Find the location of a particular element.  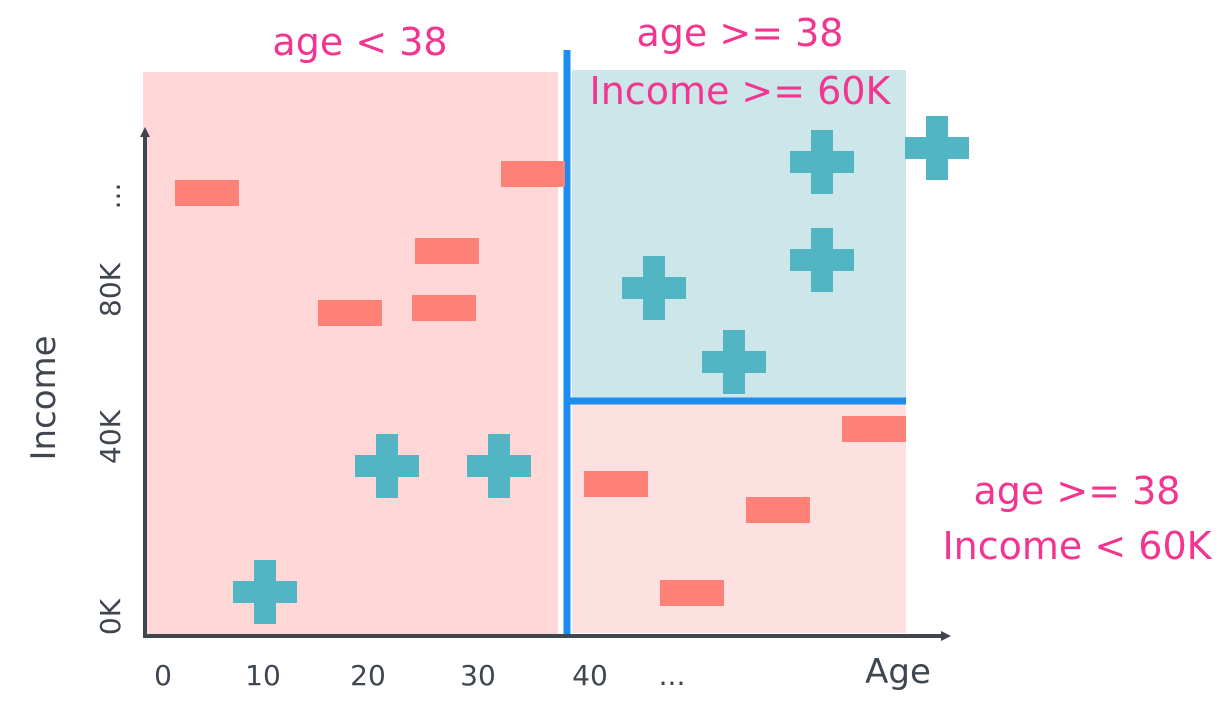

x-tick-0: 0 is located at coordinates (163, 675).